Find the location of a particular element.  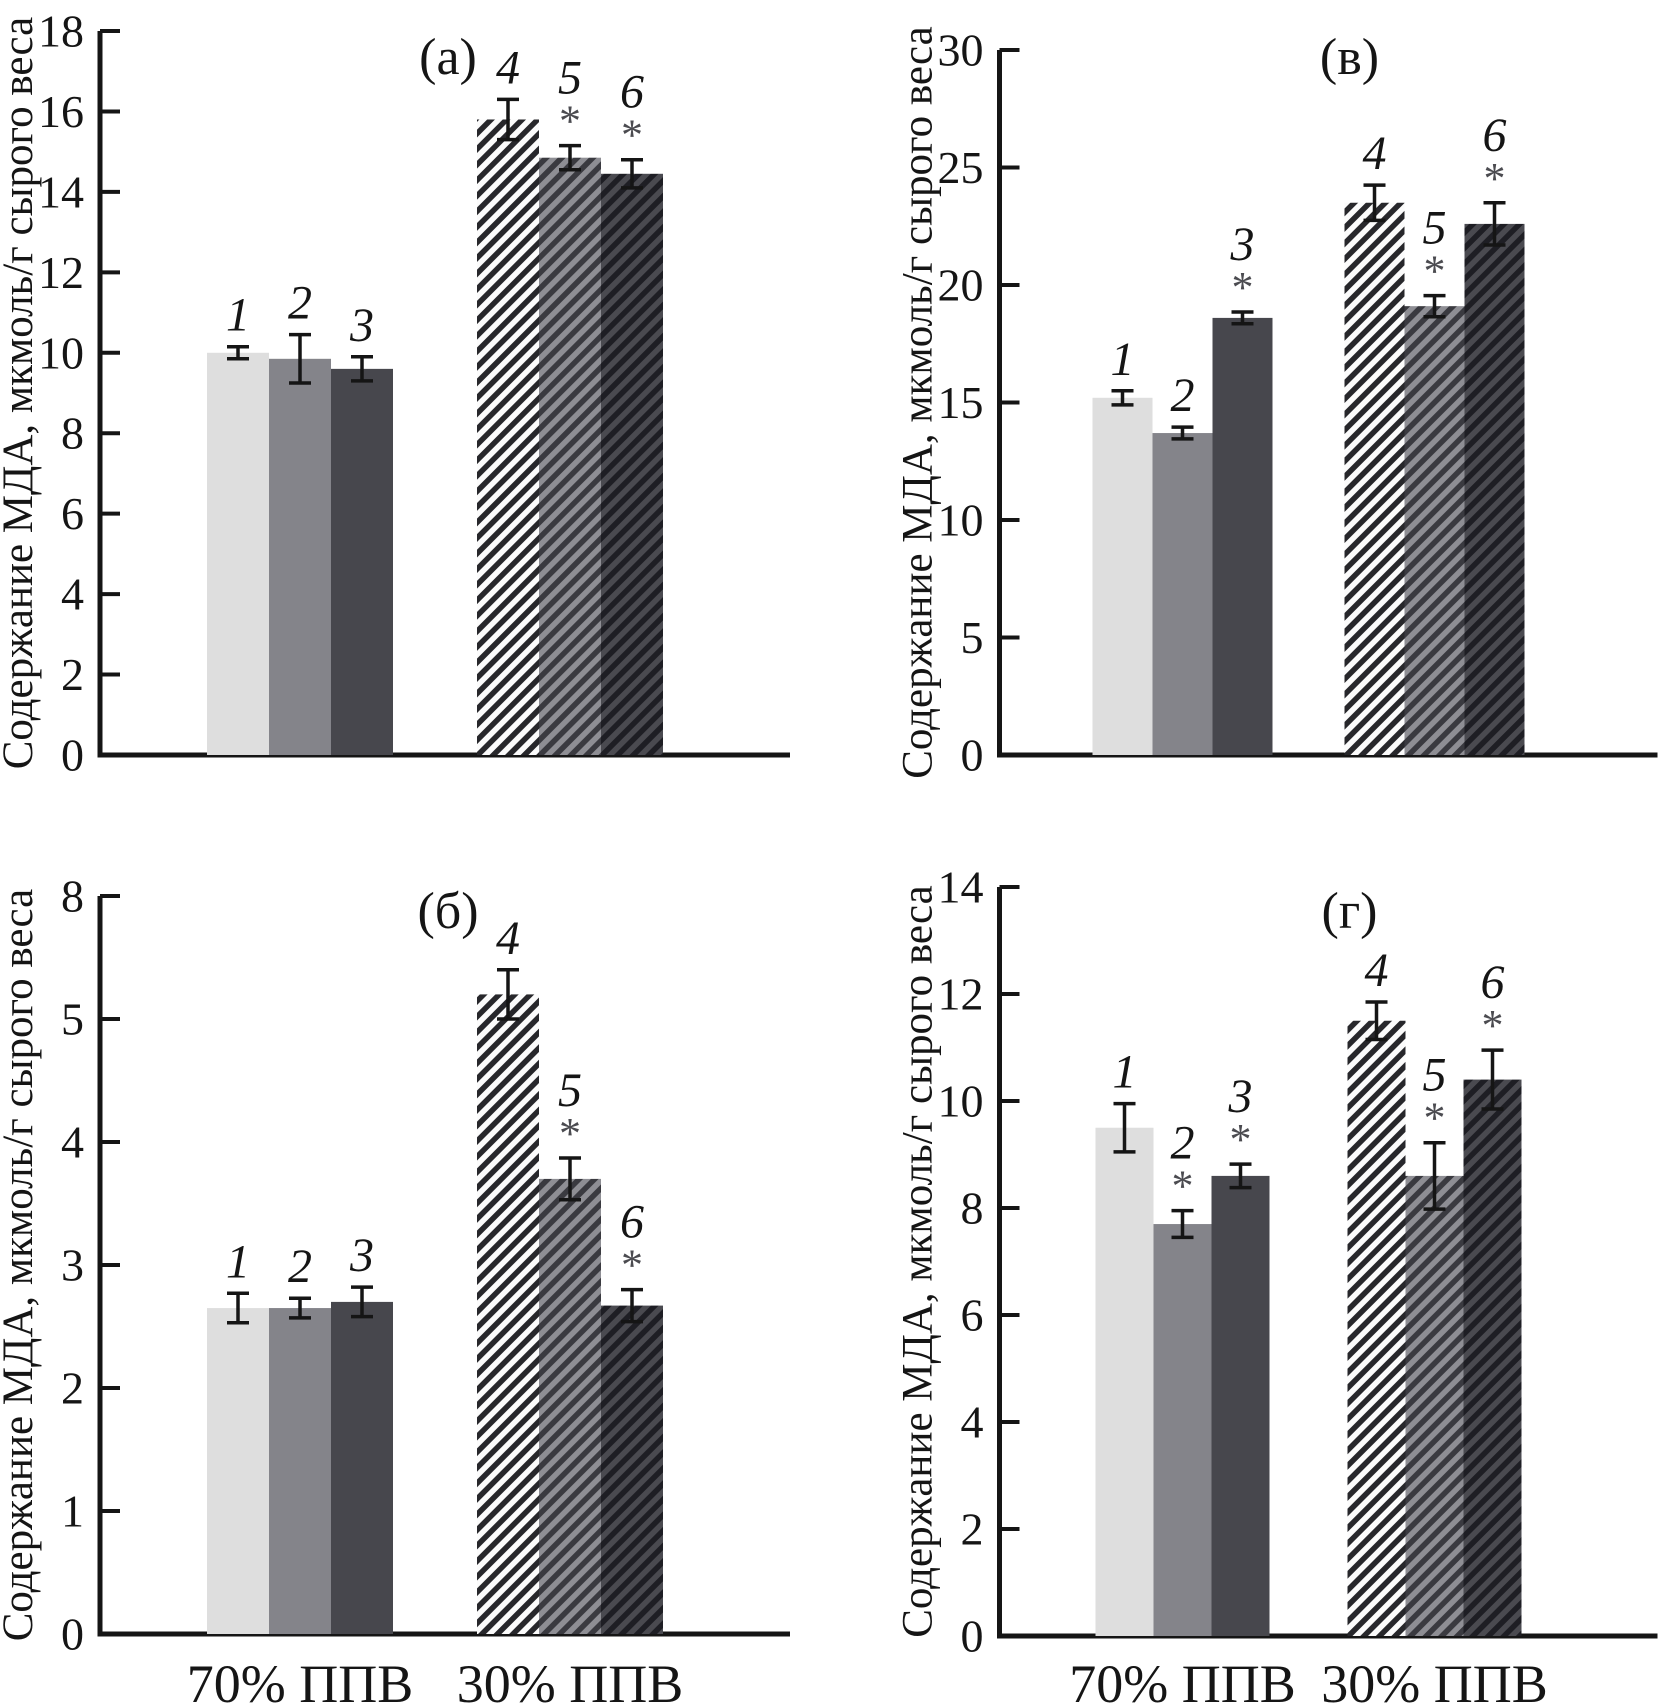

y-tick-label: 25 is located at coordinates (961, 167).